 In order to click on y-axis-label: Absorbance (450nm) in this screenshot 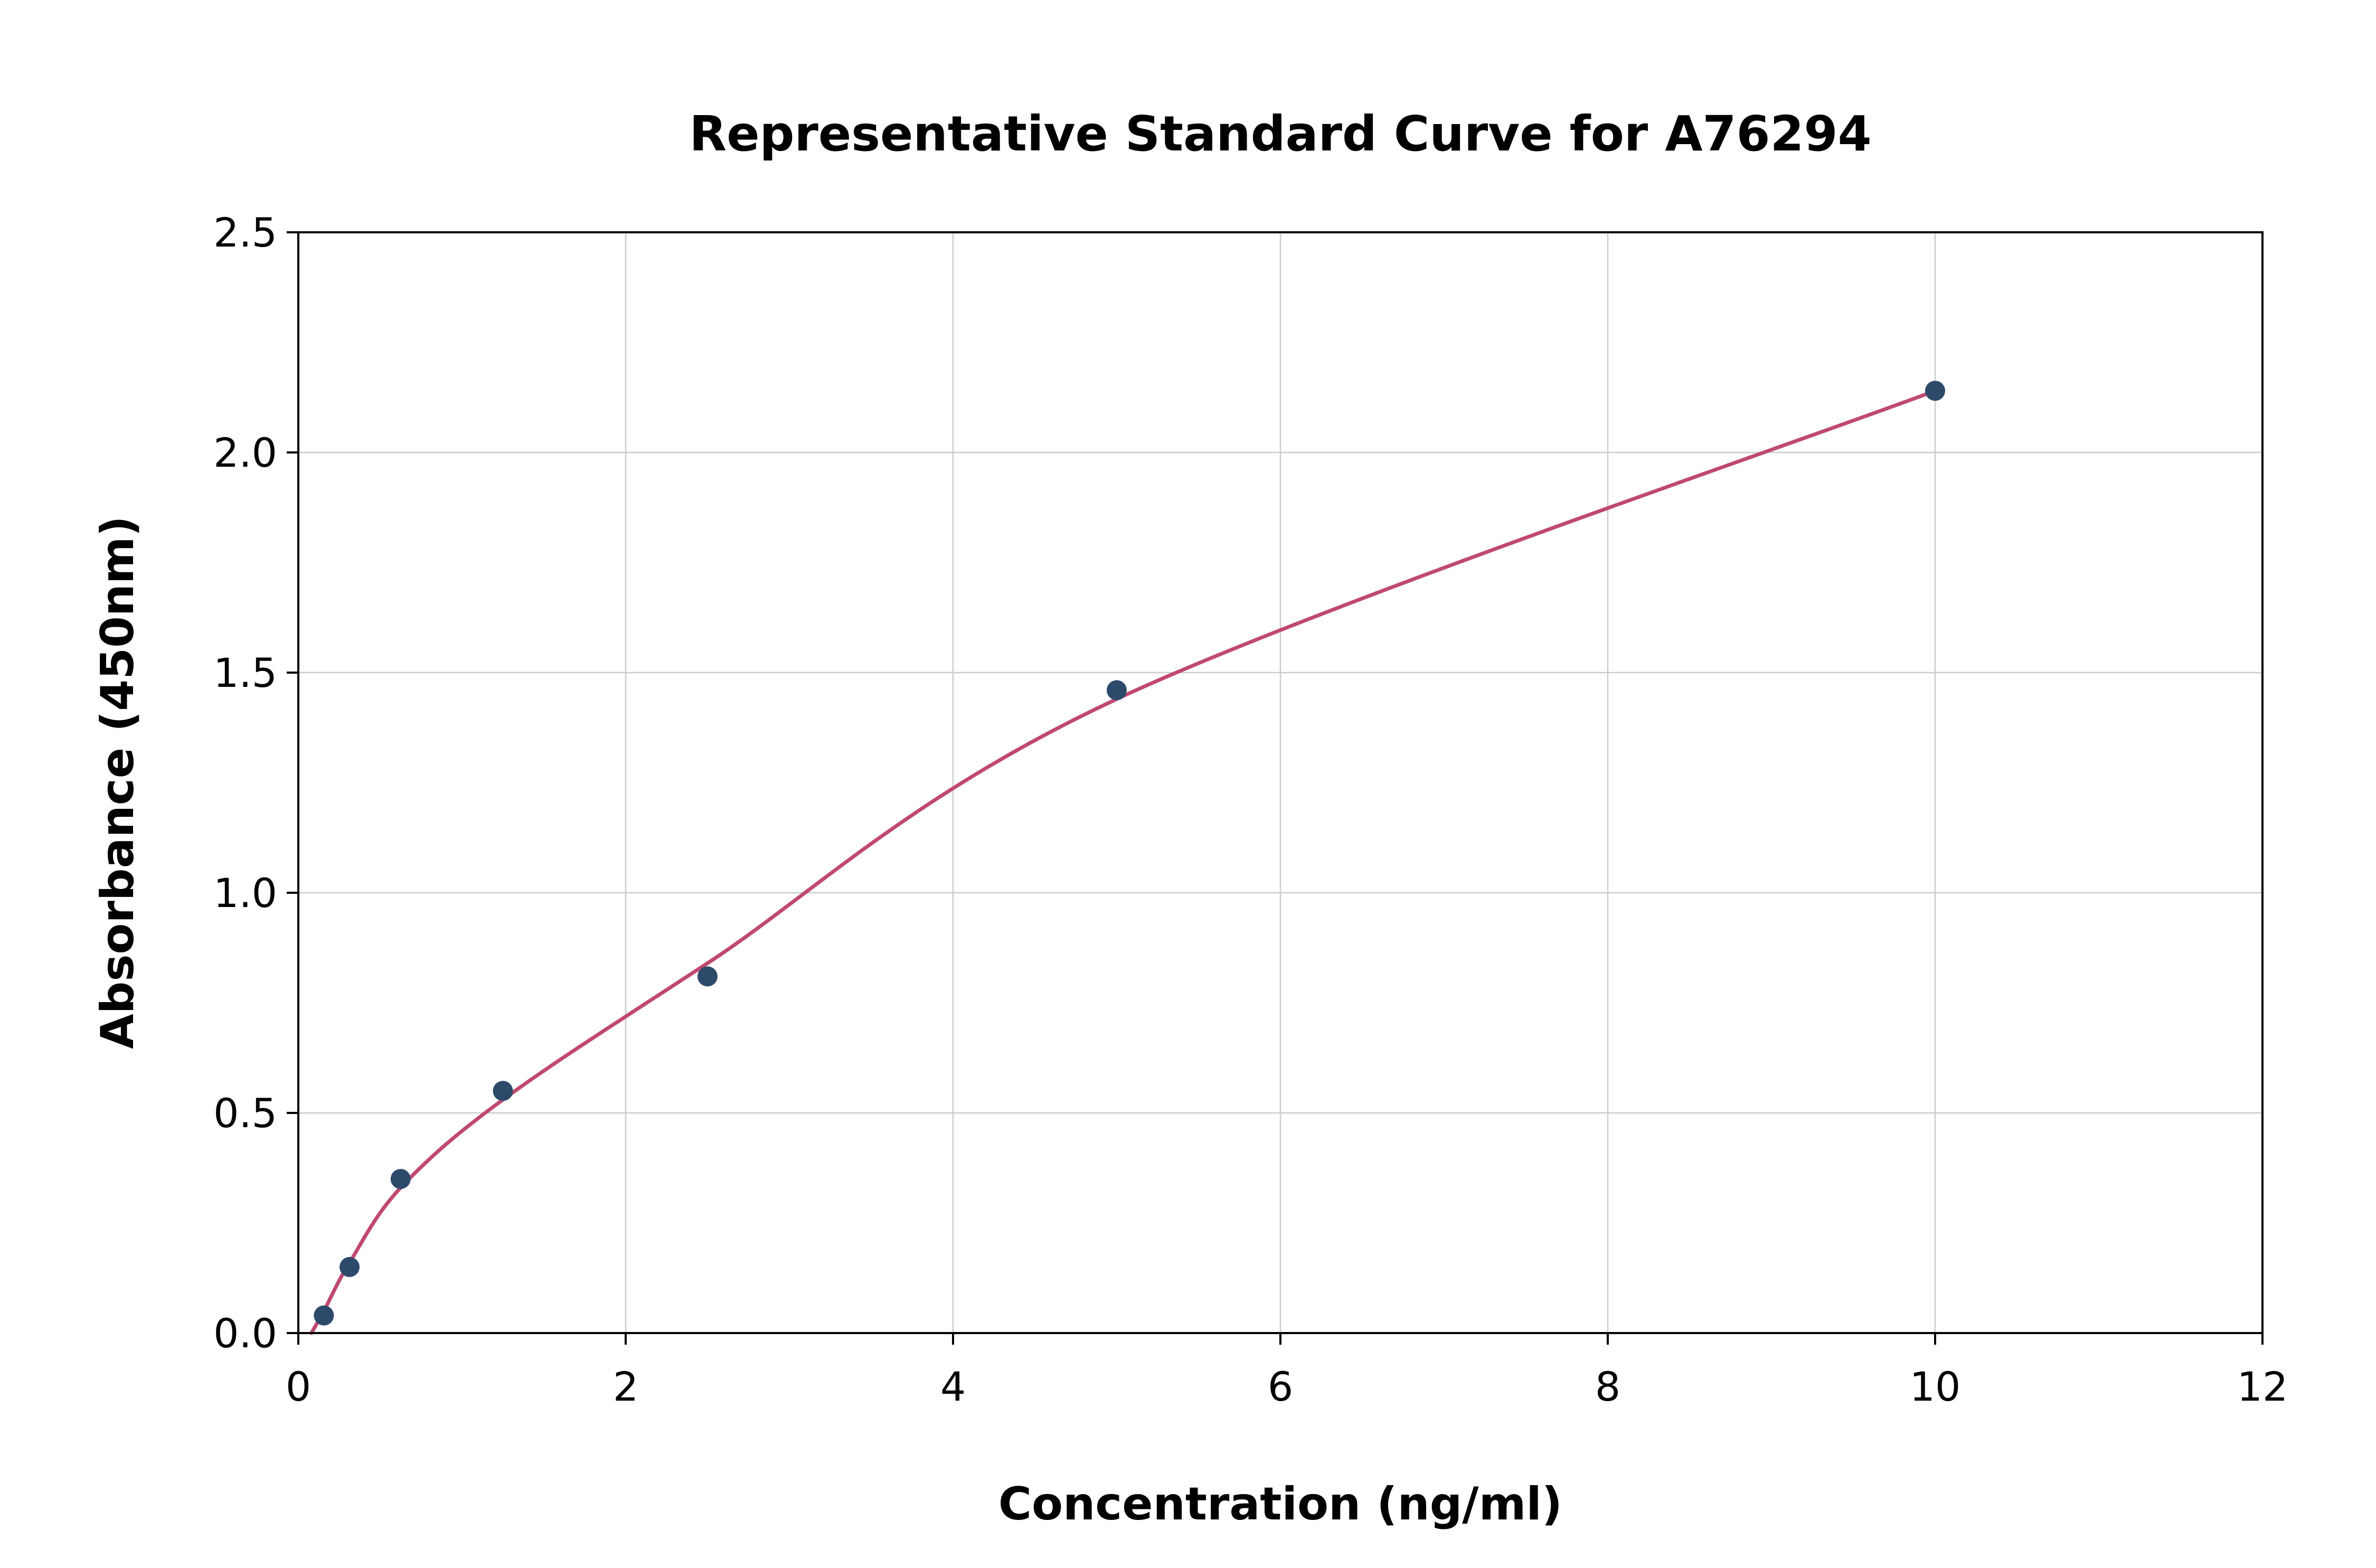, I will do `click(118, 782)`.